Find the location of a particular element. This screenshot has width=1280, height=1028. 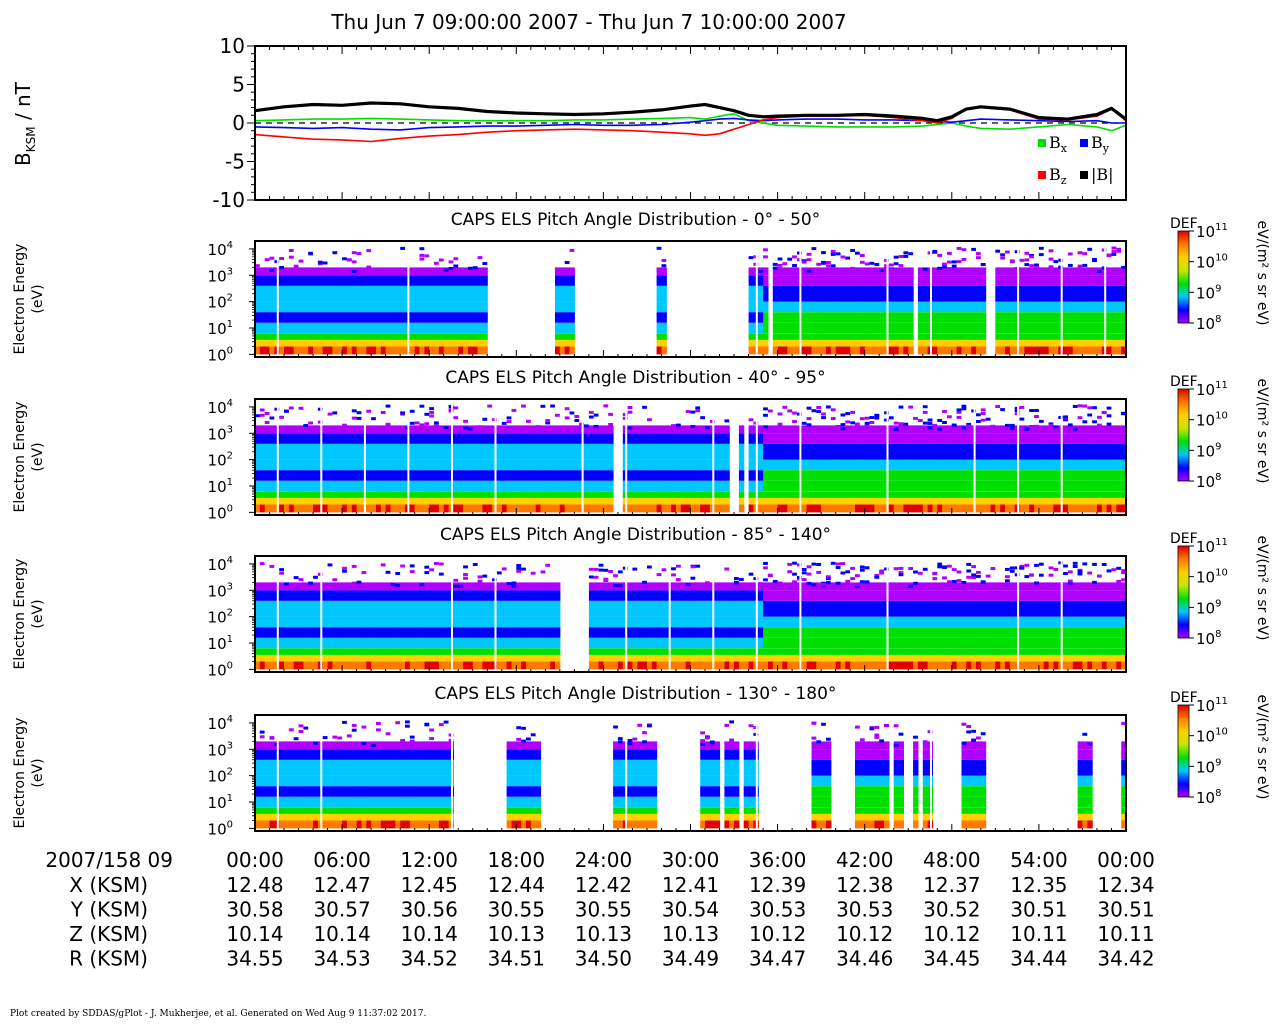

colorbar-tick-label: 108 is located at coordinates (1208, 323).